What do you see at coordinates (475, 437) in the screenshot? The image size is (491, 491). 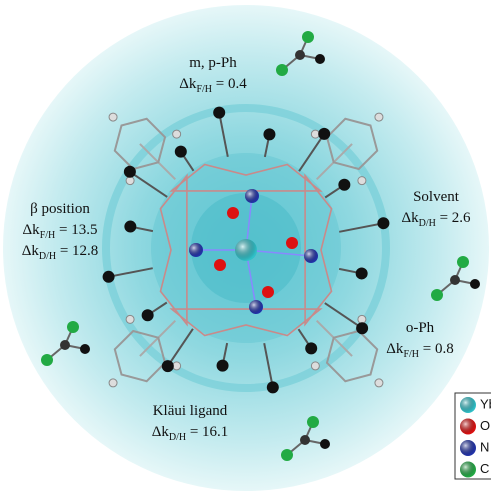 I see `legend: Yb ONC` at bounding box center [475, 437].